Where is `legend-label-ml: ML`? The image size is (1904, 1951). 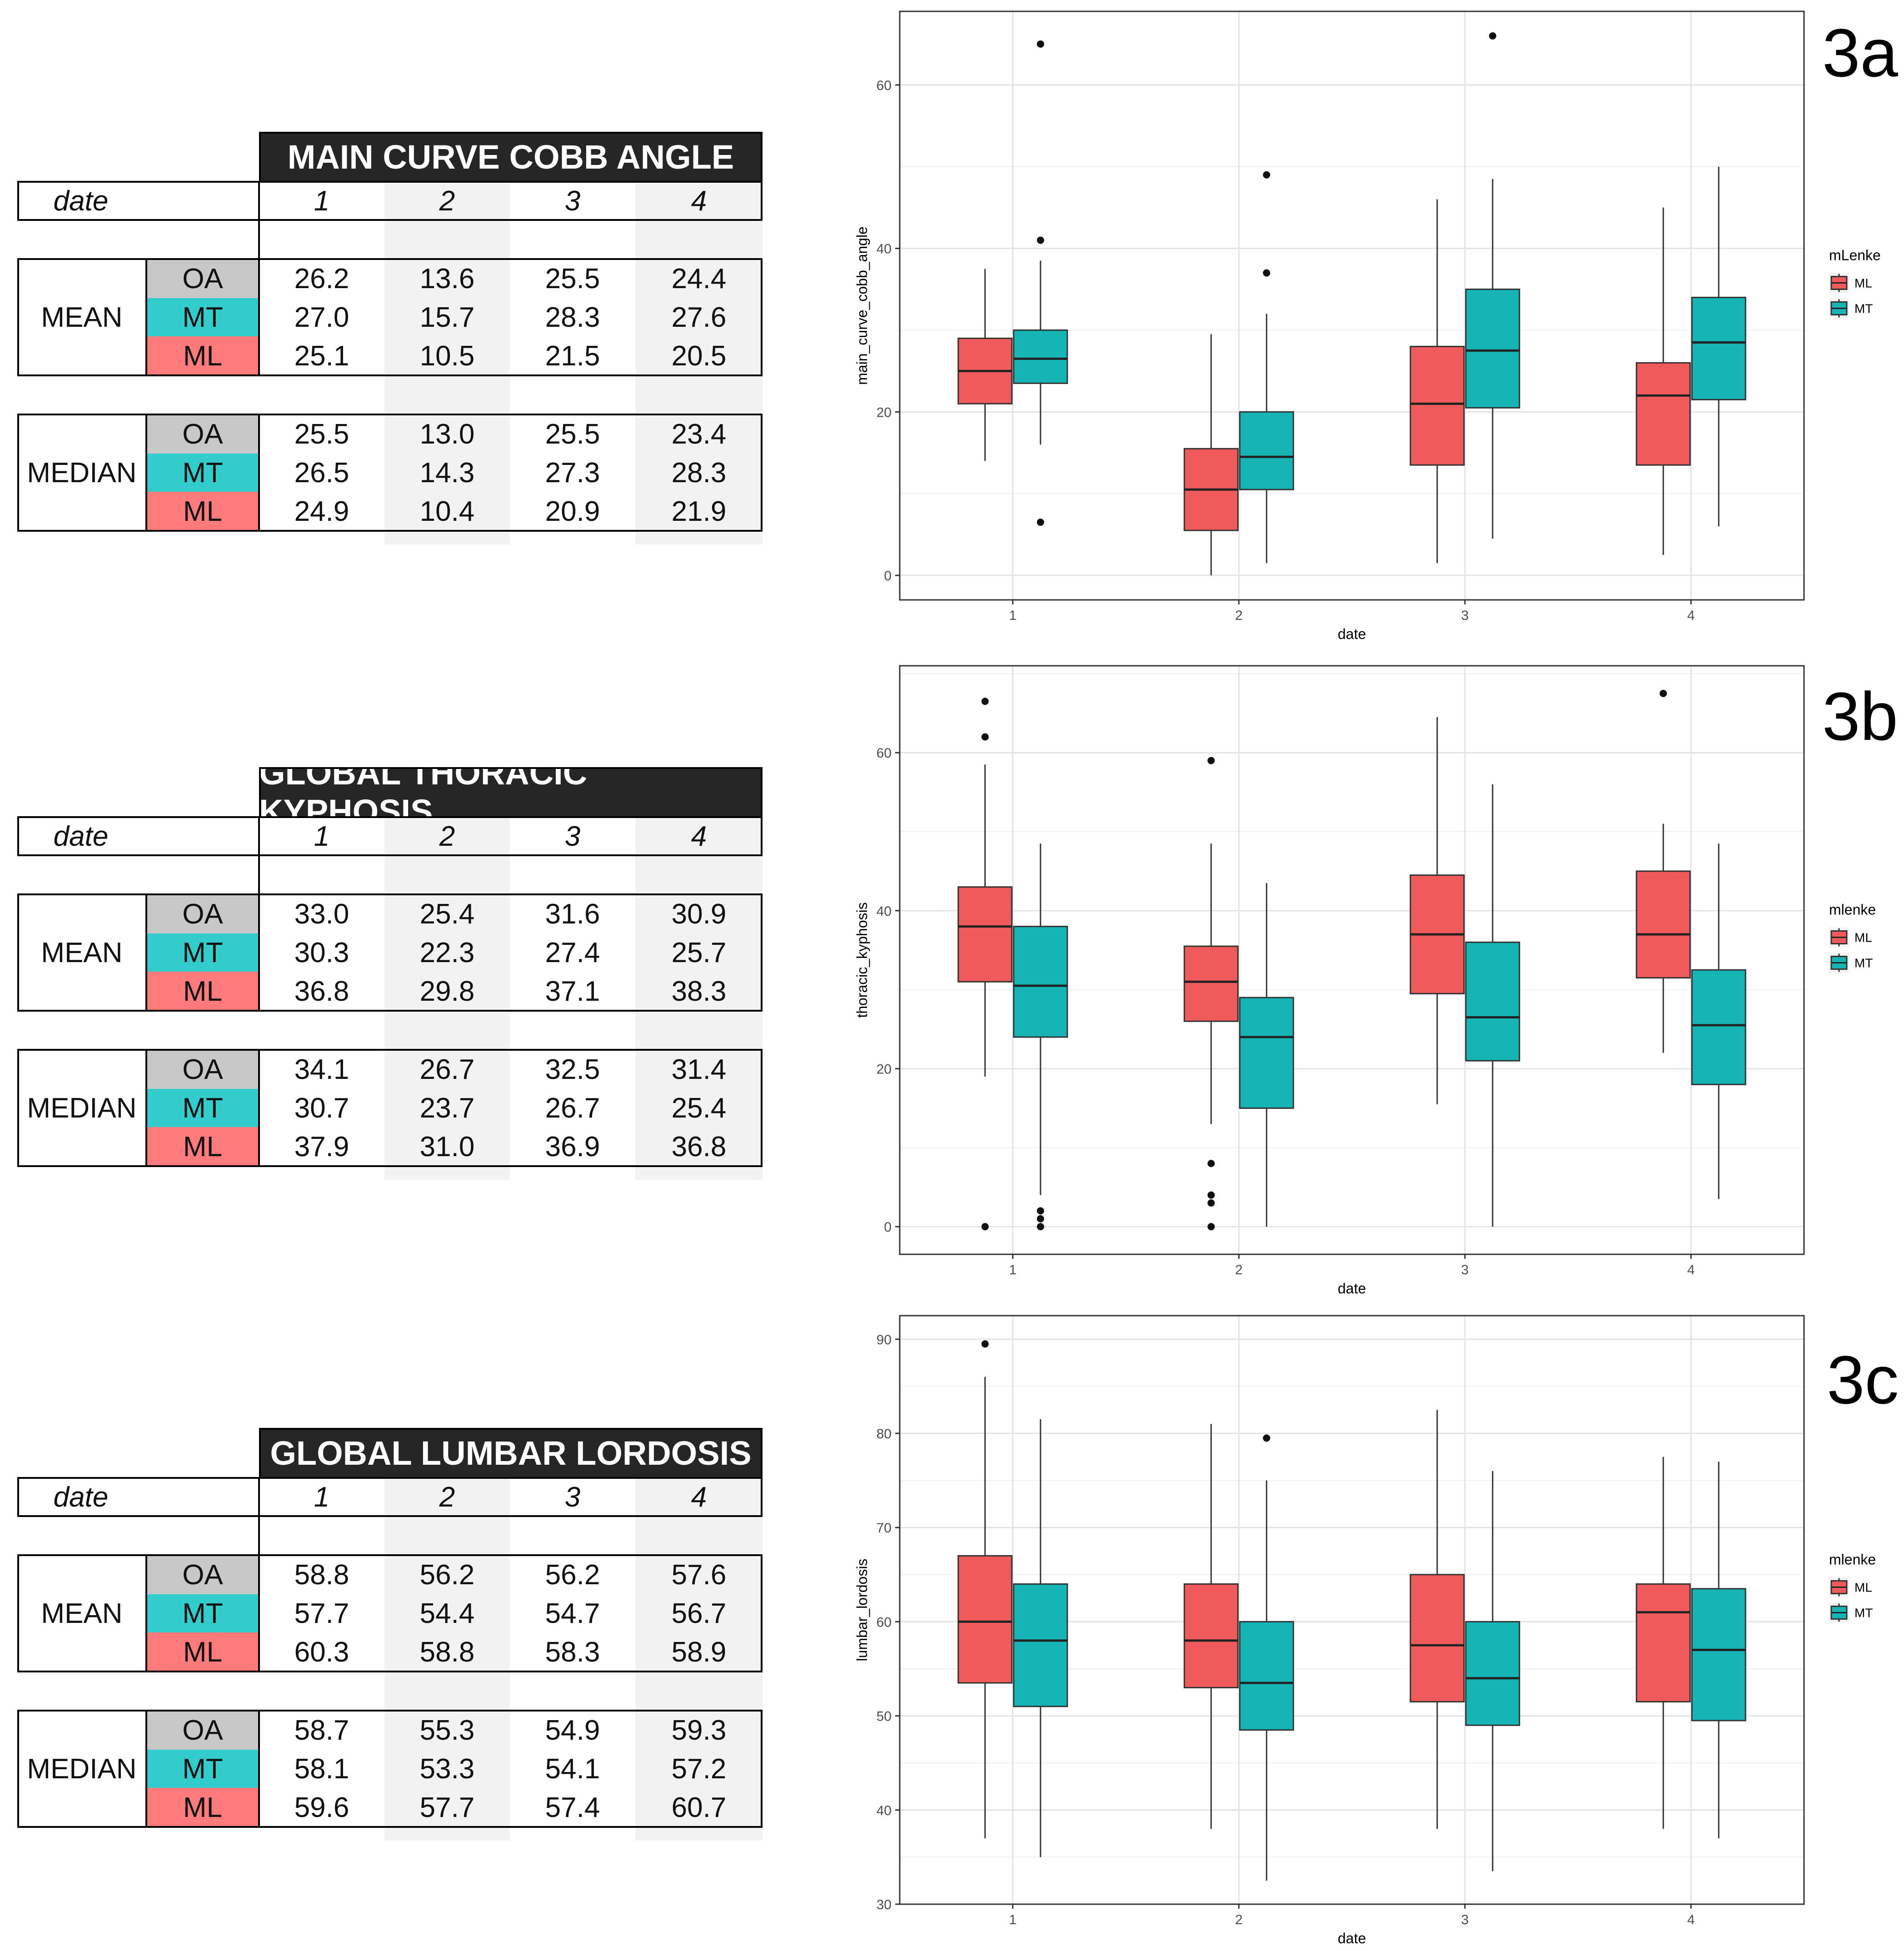
legend-label-ml: ML is located at coordinates (1863, 283).